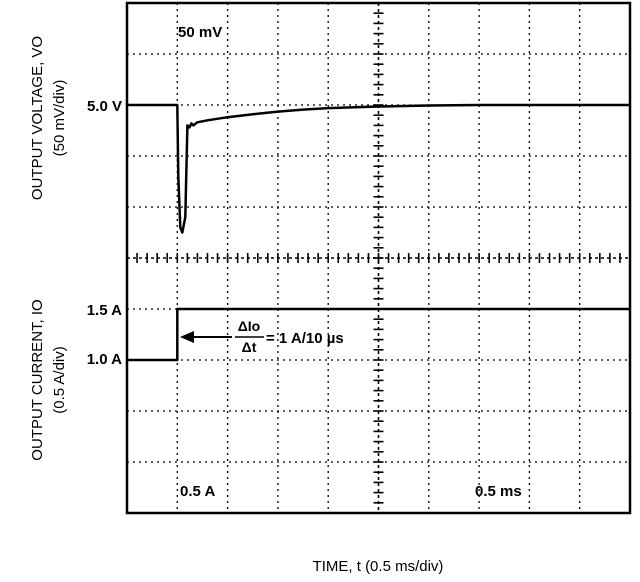  What do you see at coordinates (37, 379) in the screenshot?
I see `current-y-axis-title: OUTPUT CURRENT, IO` at bounding box center [37, 379].